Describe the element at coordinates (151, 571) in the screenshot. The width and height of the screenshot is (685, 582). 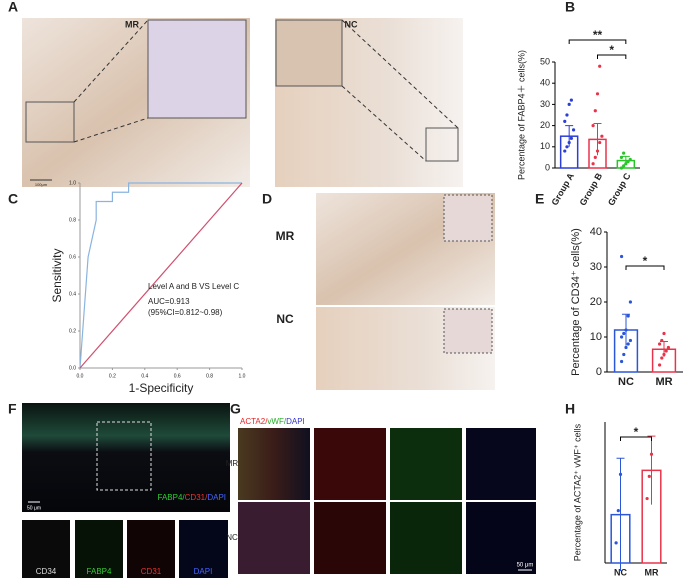
I see `channel-label: CD31` at that location.